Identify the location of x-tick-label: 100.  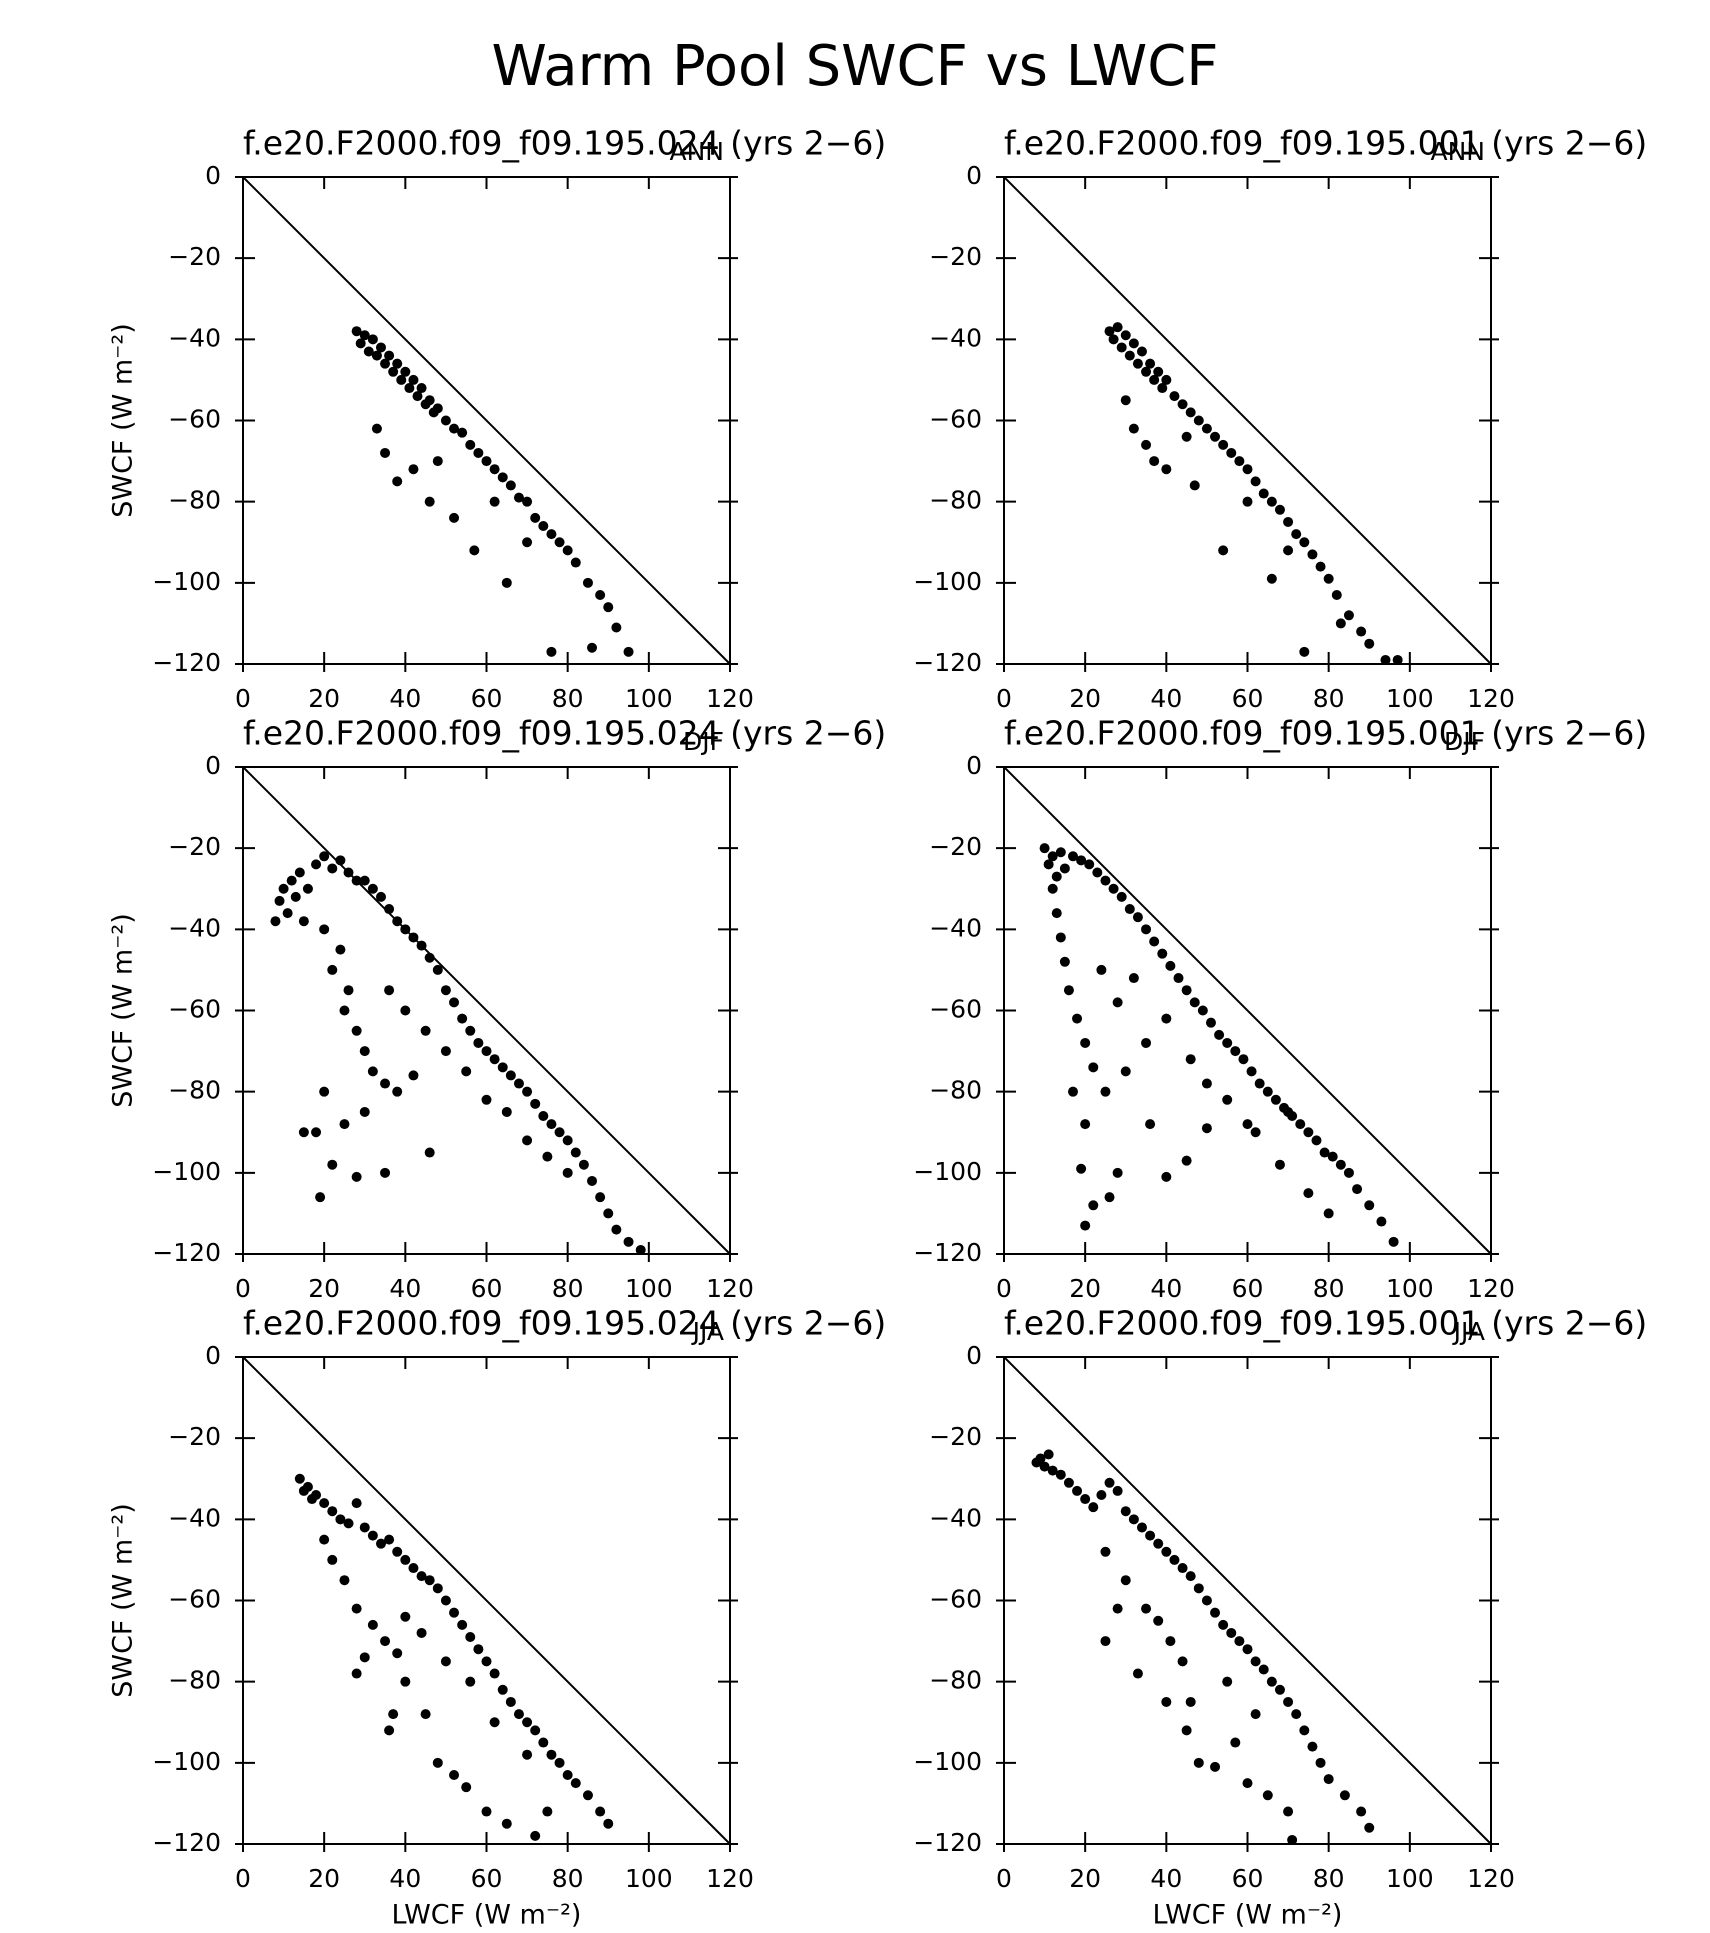
(1410, 1288).